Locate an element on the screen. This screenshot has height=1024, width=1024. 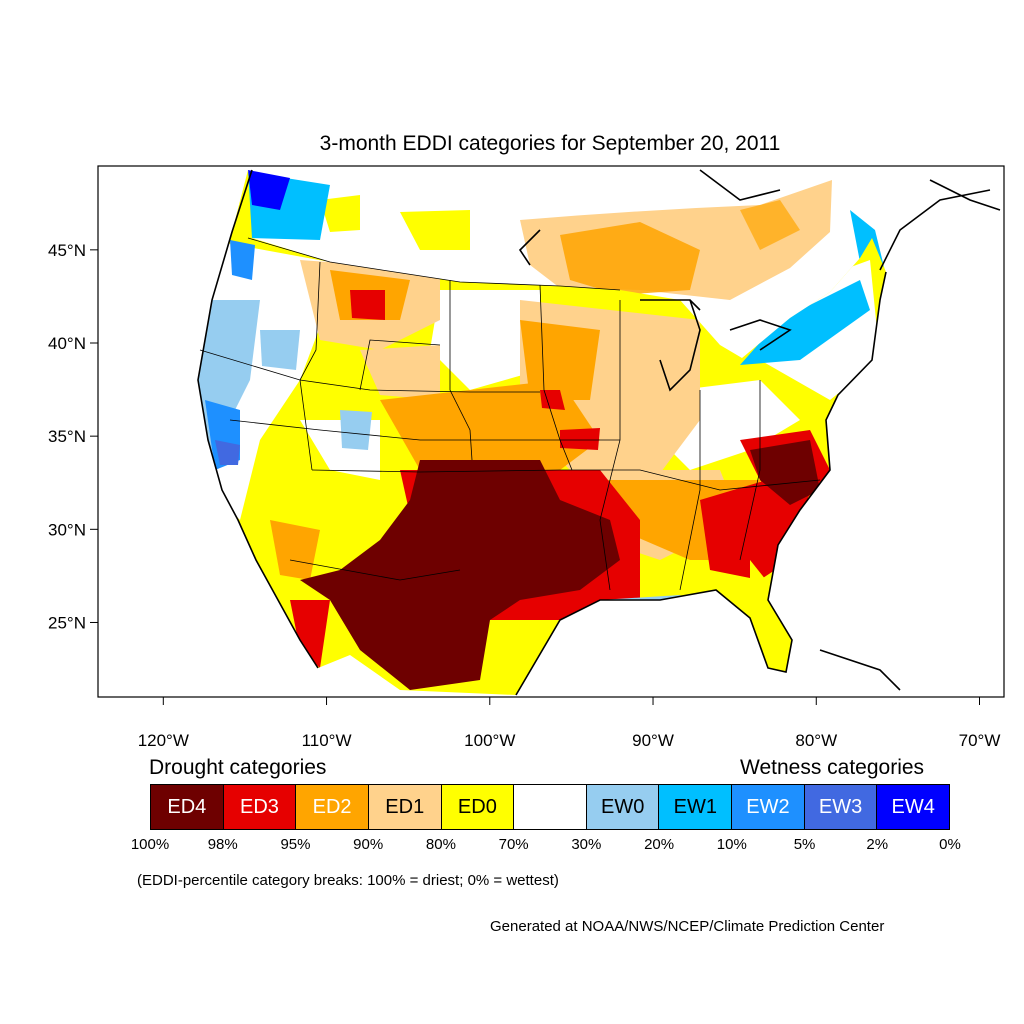
legend-swatch: ED3 is located at coordinates (260, 807).